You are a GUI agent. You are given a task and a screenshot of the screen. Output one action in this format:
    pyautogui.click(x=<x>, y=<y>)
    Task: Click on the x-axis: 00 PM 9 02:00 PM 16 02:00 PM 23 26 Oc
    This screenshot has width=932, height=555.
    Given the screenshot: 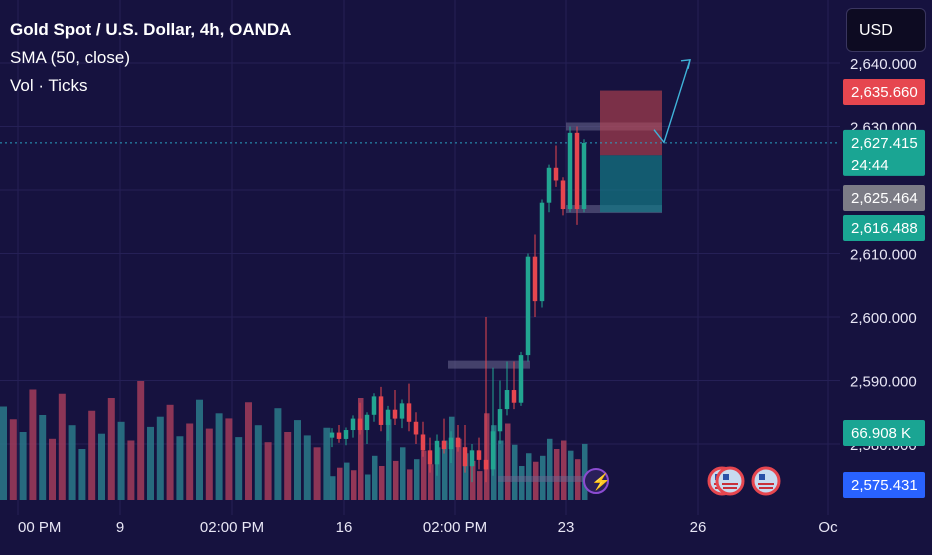 What is the action you would take?
    pyautogui.click(x=428, y=527)
    